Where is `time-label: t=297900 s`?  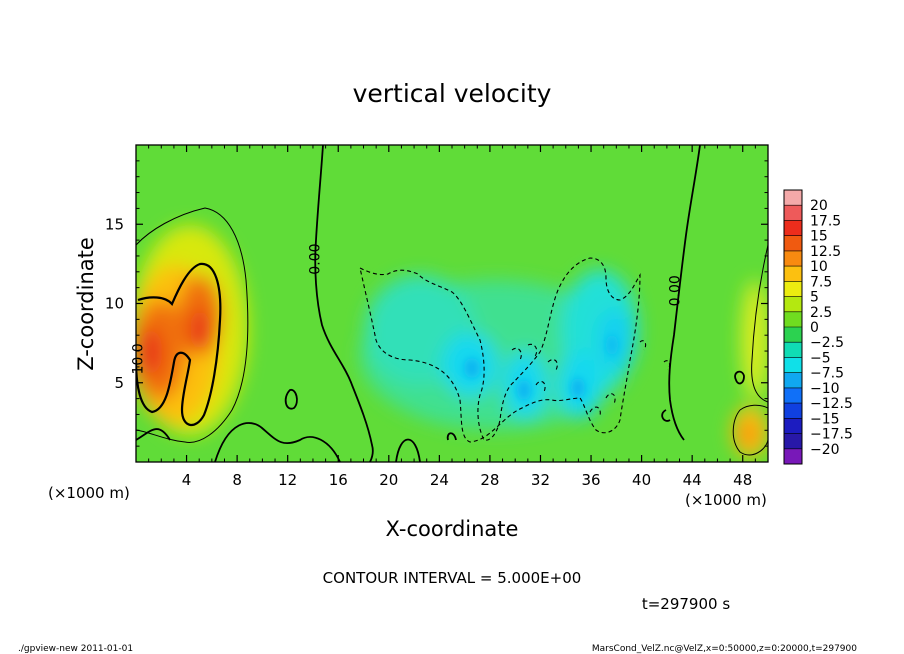 time-label: t=297900 s is located at coordinates (686, 604).